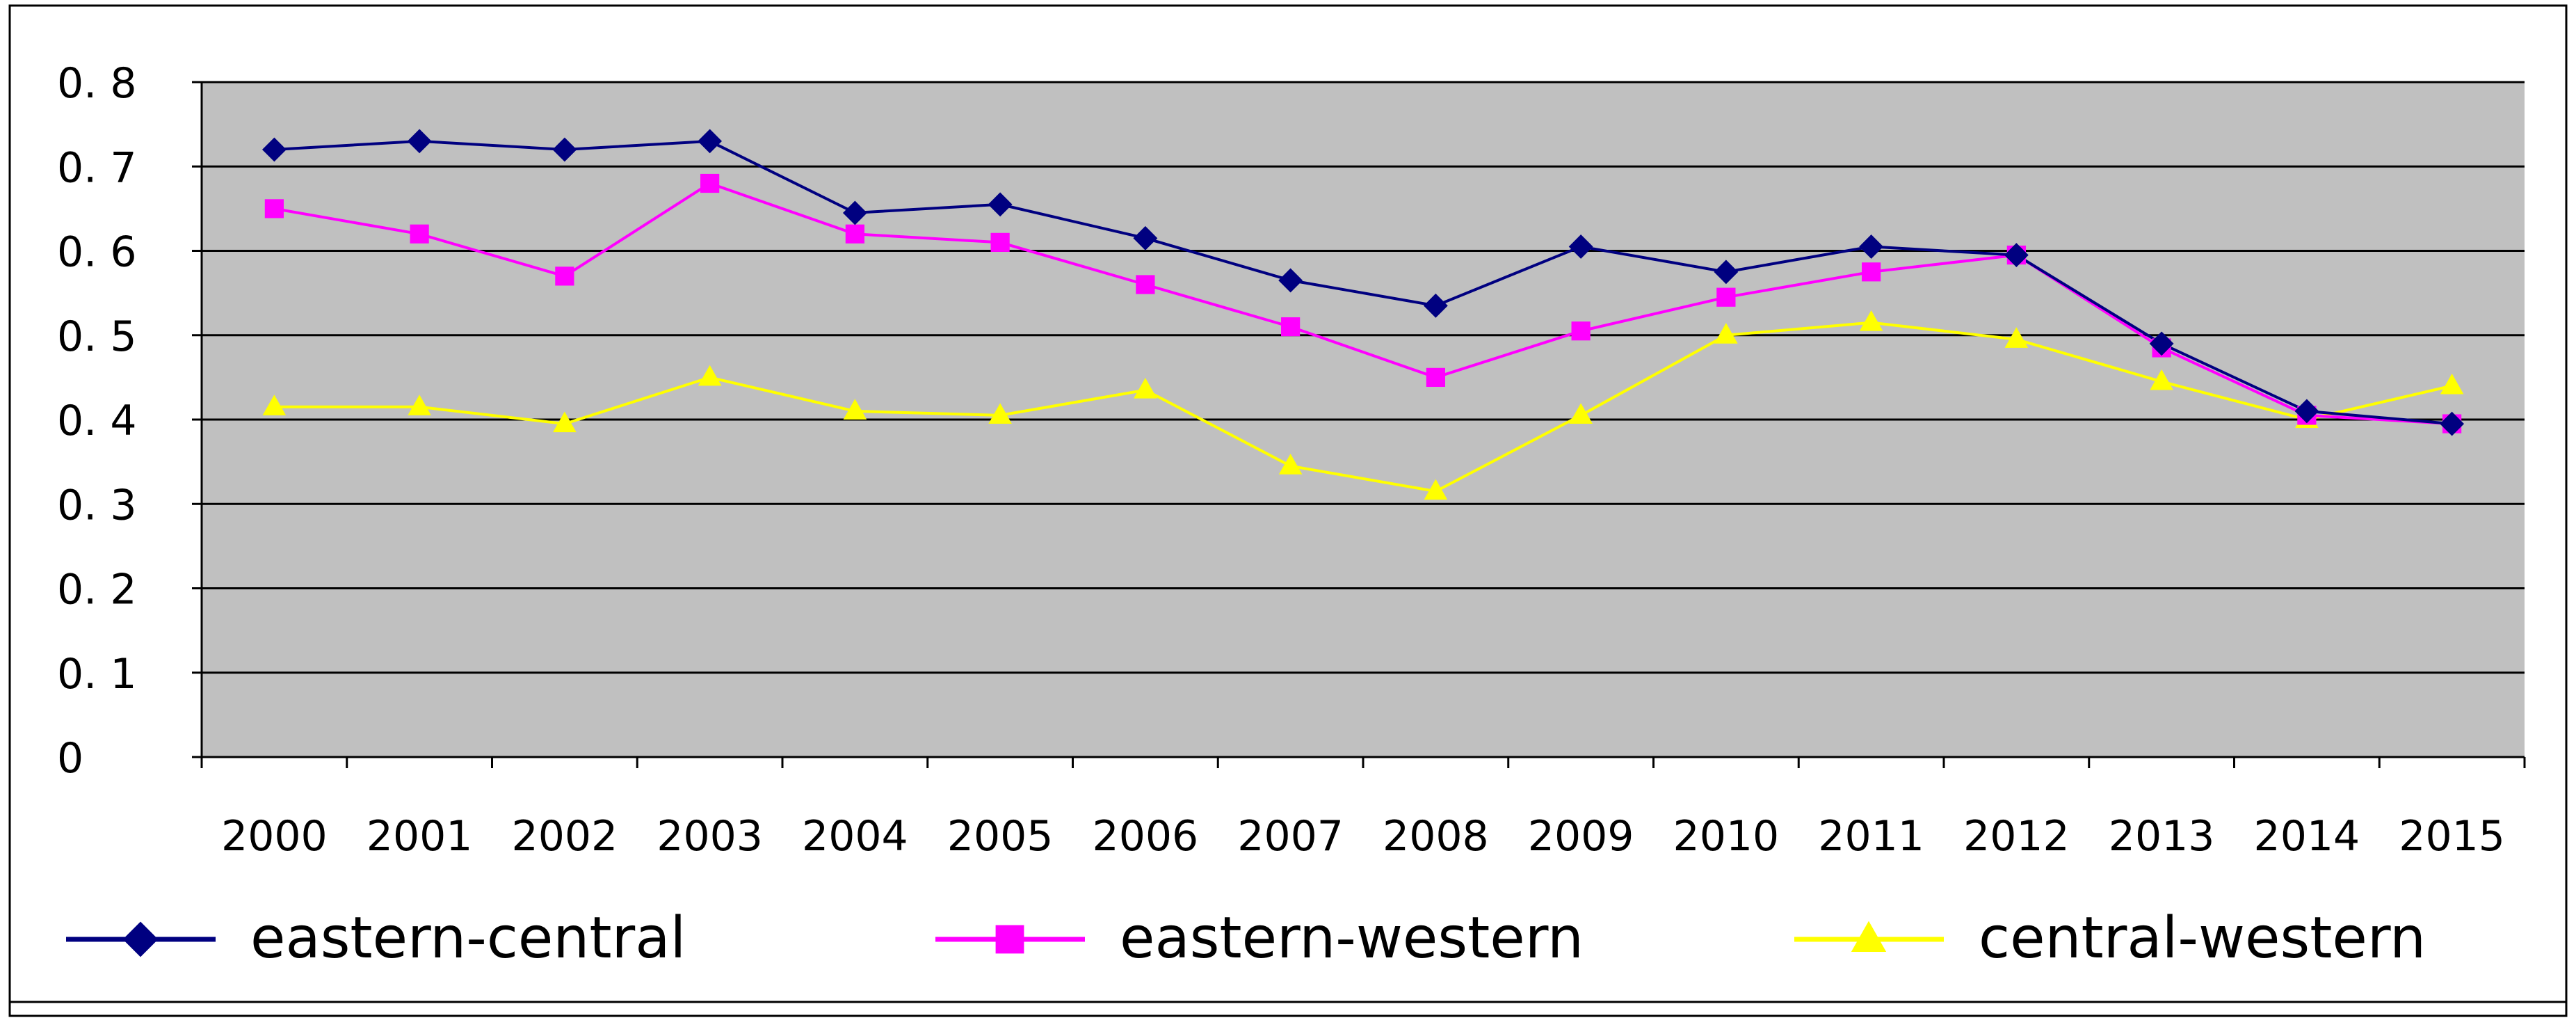 The image size is (2576, 1027). I want to click on x-tick-label: 2006, so click(1146, 836).